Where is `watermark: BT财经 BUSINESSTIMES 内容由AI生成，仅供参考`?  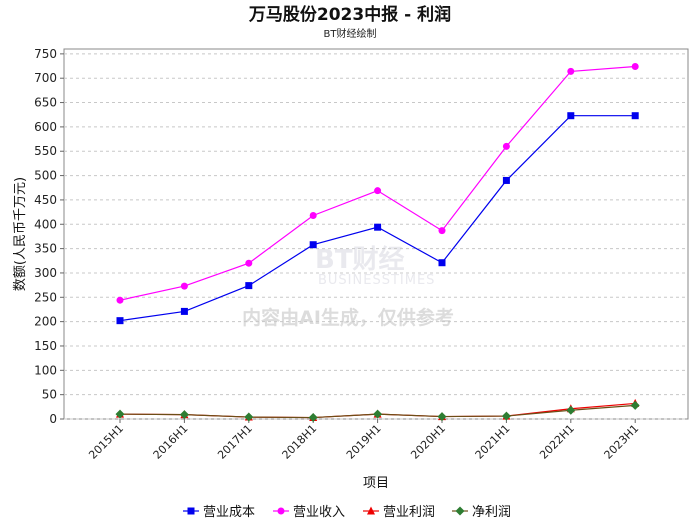 watermark: BT财经 BUSINESSTIMES 内容由AI生成，仅供参考 is located at coordinates (348, 286).